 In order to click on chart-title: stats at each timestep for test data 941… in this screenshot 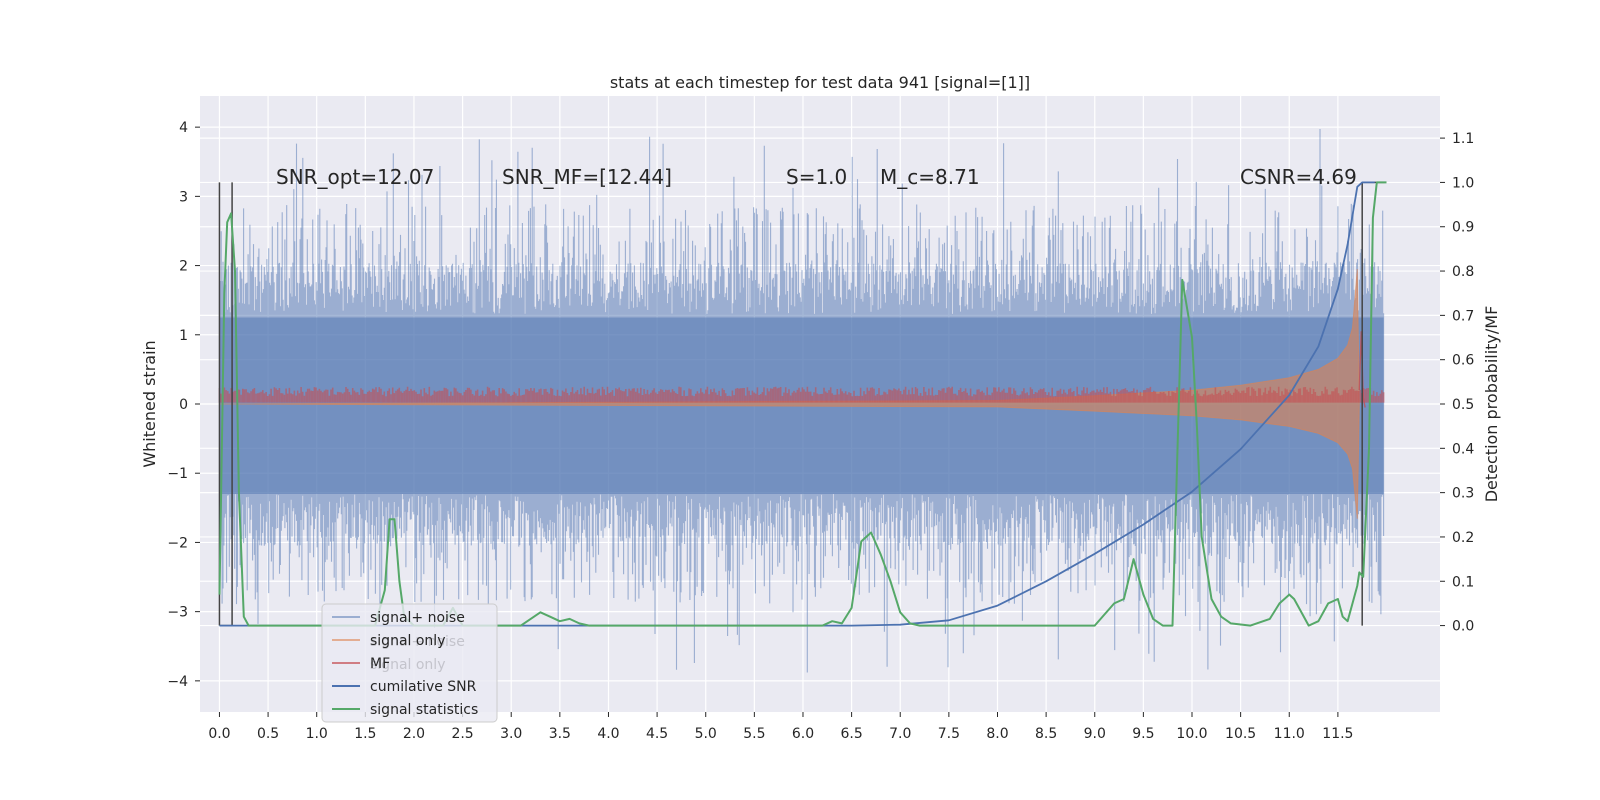, I will do `click(820, 82)`.